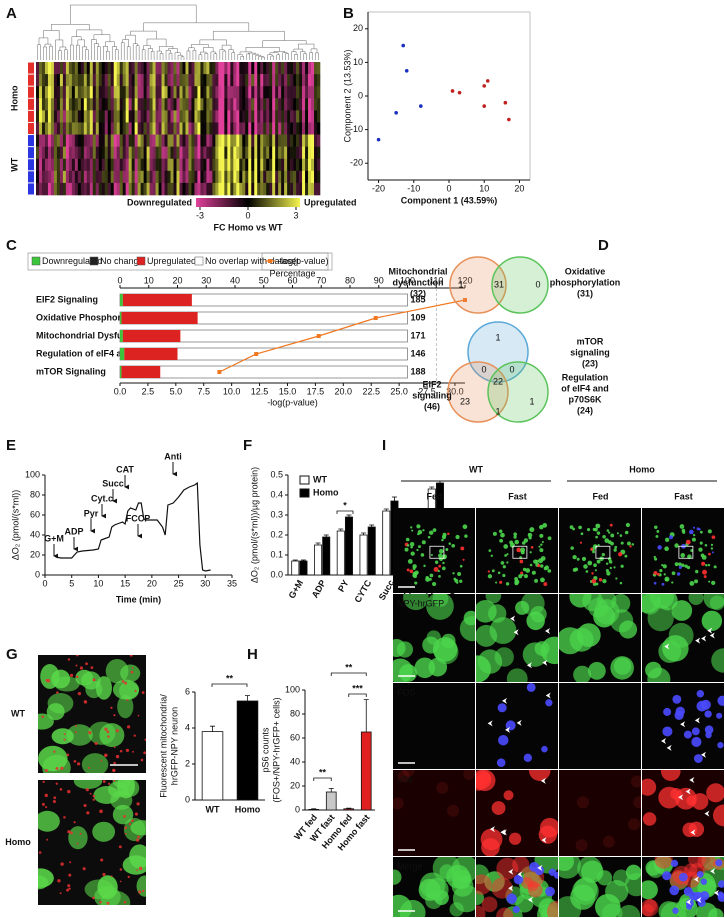  Describe the element at coordinates (176, 391) in the screenshot. I see `x2-tick-label: 5.0` at that location.